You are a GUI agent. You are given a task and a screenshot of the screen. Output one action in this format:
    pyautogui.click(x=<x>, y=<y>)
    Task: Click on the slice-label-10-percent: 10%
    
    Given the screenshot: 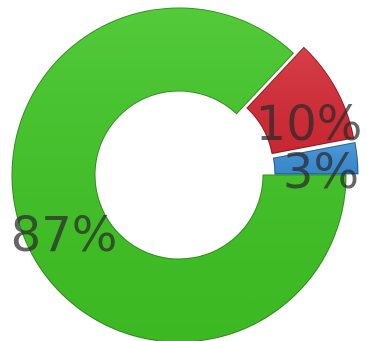 What is the action you would take?
    pyautogui.click(x=309, y=124)
    